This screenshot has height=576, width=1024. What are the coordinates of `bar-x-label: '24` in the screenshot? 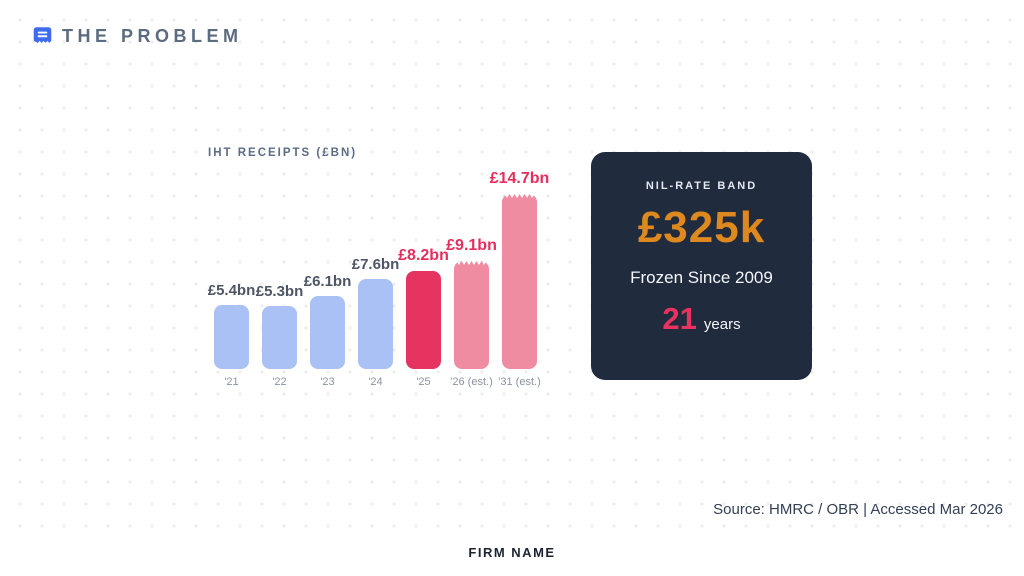 It's located at (375, 382).